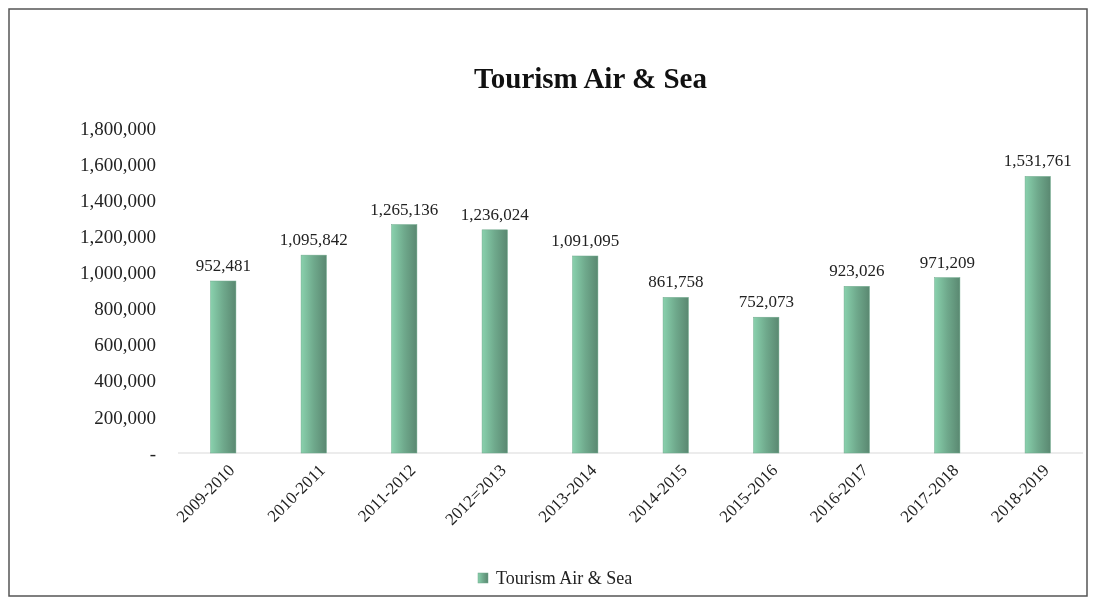 Image resolution: width=1096 pixels, height=605 pixels. Describe the element at coordinates (118, 236) in the screenshot. I see `y-tick-label: 1,200,000` at that location.